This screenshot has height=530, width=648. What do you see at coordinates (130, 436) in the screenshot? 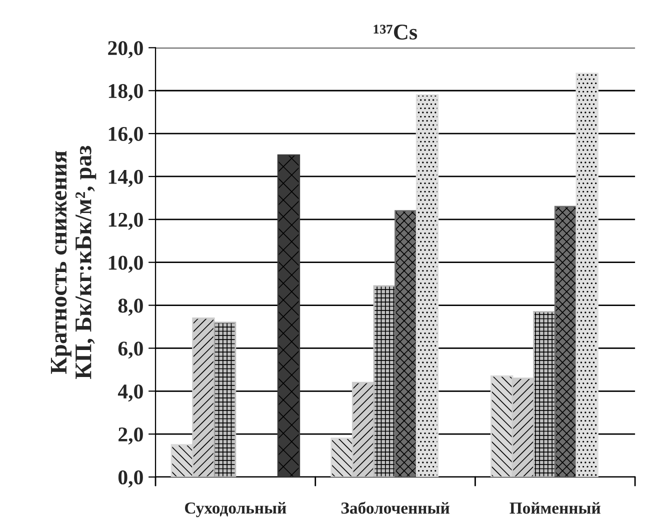
I see `y-tick-label: 2,0` at bounding box center [130, 436].